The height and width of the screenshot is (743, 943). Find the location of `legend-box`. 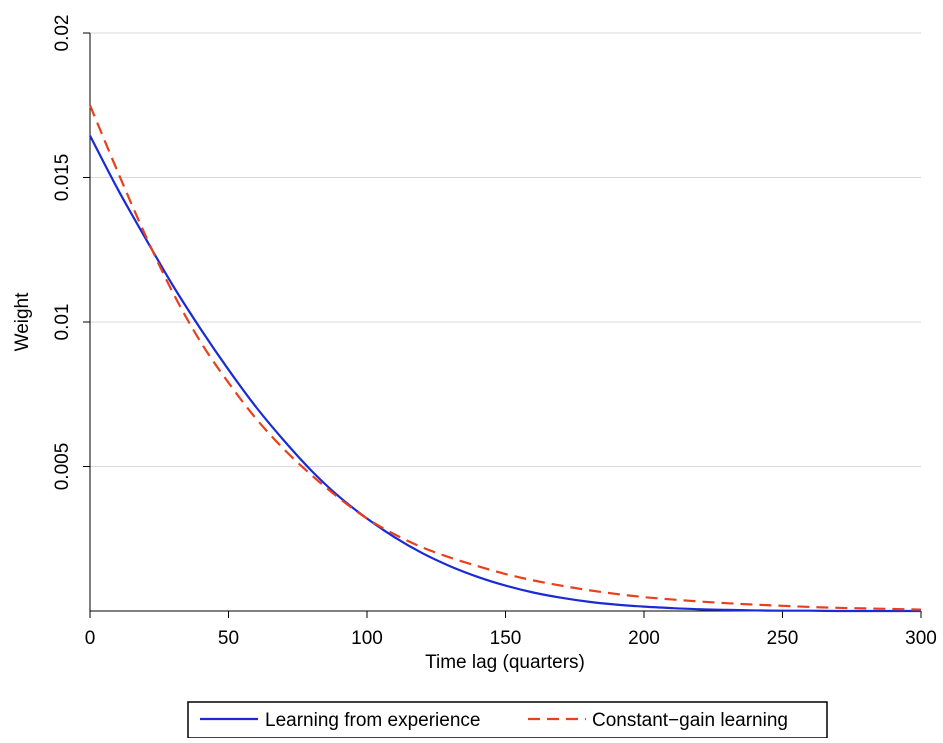

legend-box is located at coordinates (507, 720).